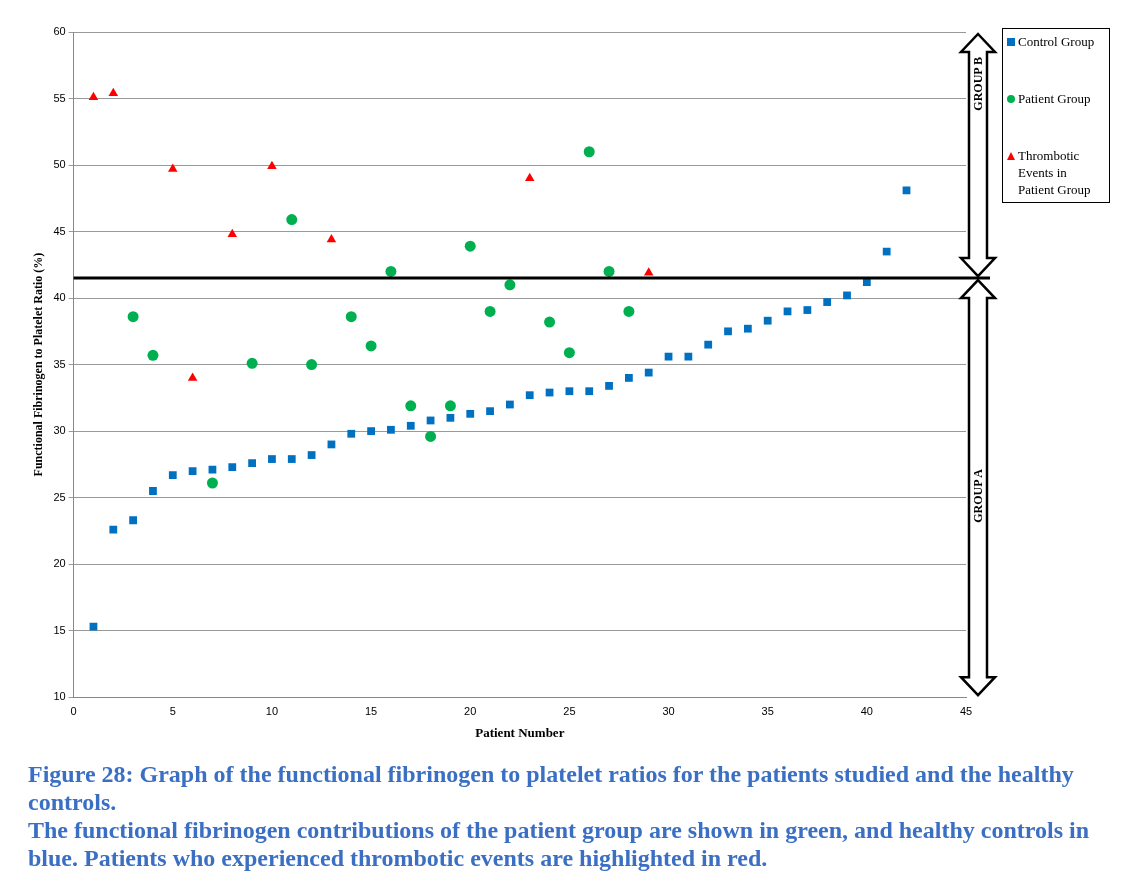  Describe the element at coordinates (38, 364) in the screenshot. I see `y-axis-title: Functional Fibrinogen to Platelet Ratio (%)` at that location.